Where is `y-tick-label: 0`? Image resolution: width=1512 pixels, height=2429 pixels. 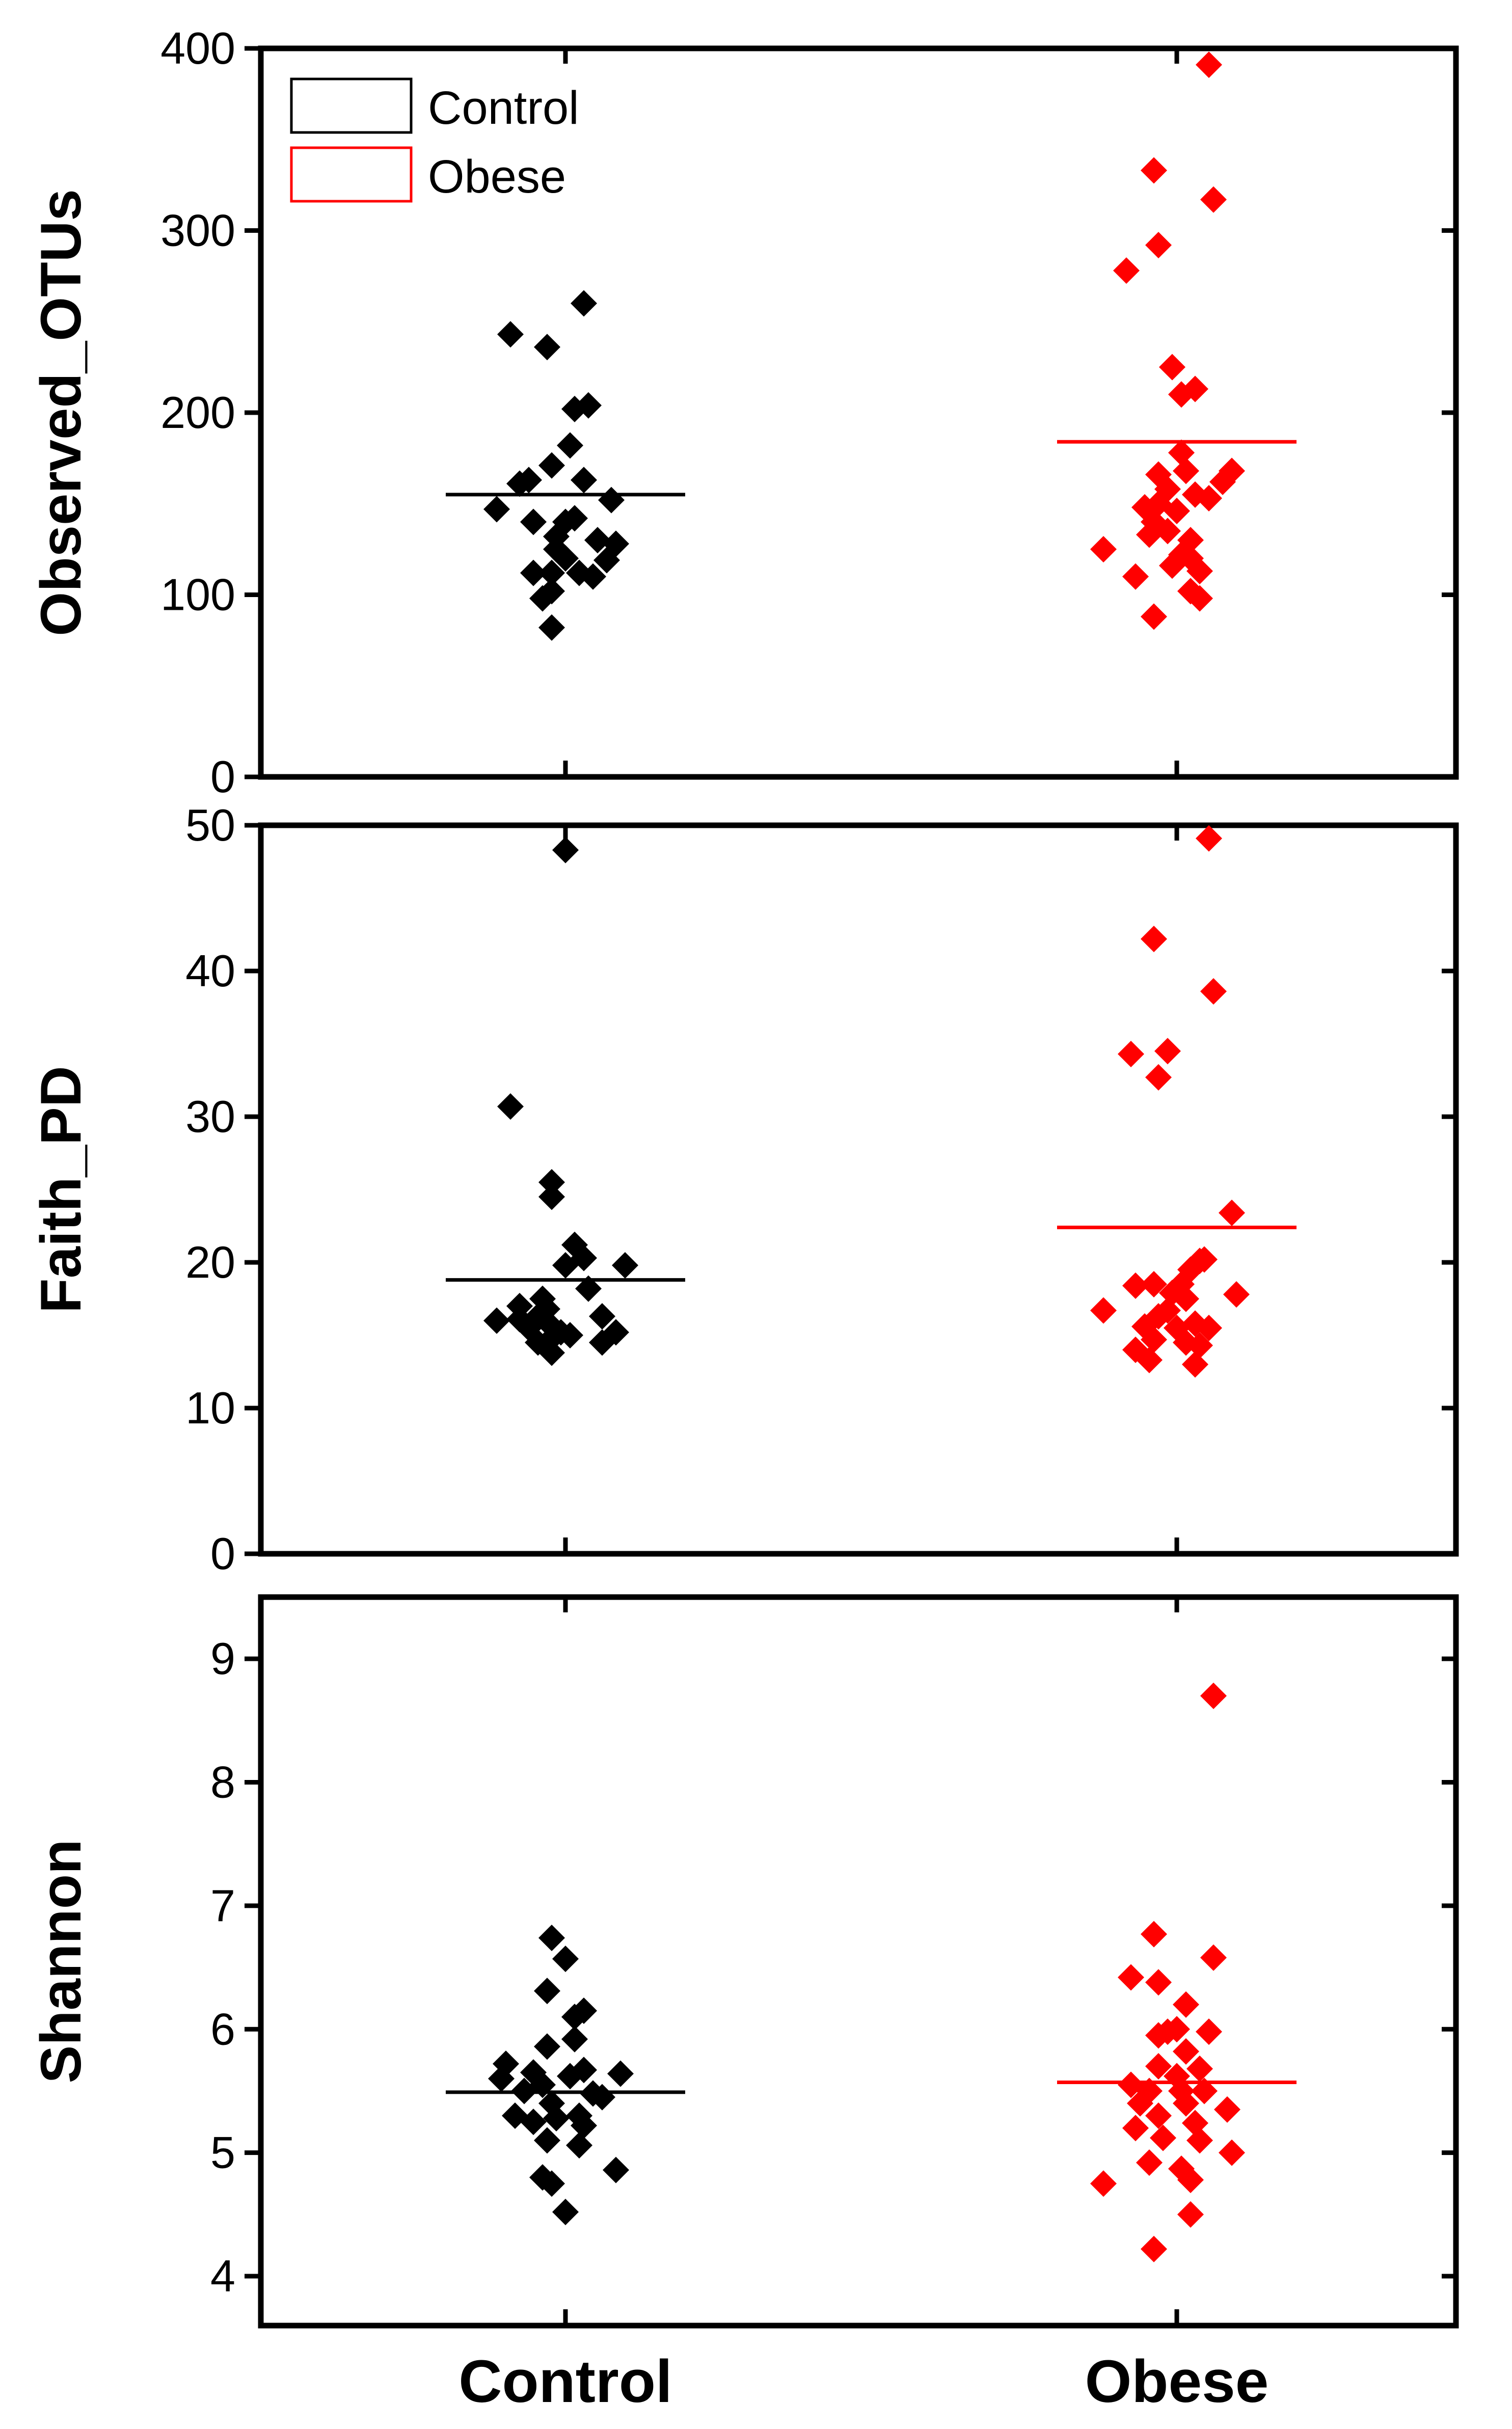
y-tick-label: 0 is located at coordinates (223, 1553).